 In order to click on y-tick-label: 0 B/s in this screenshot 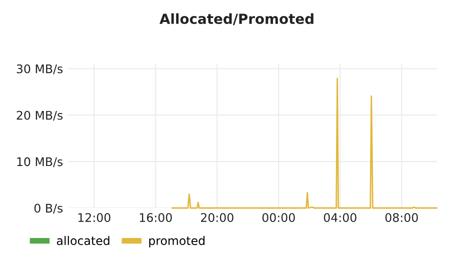, I will do `click(48, 209)`.